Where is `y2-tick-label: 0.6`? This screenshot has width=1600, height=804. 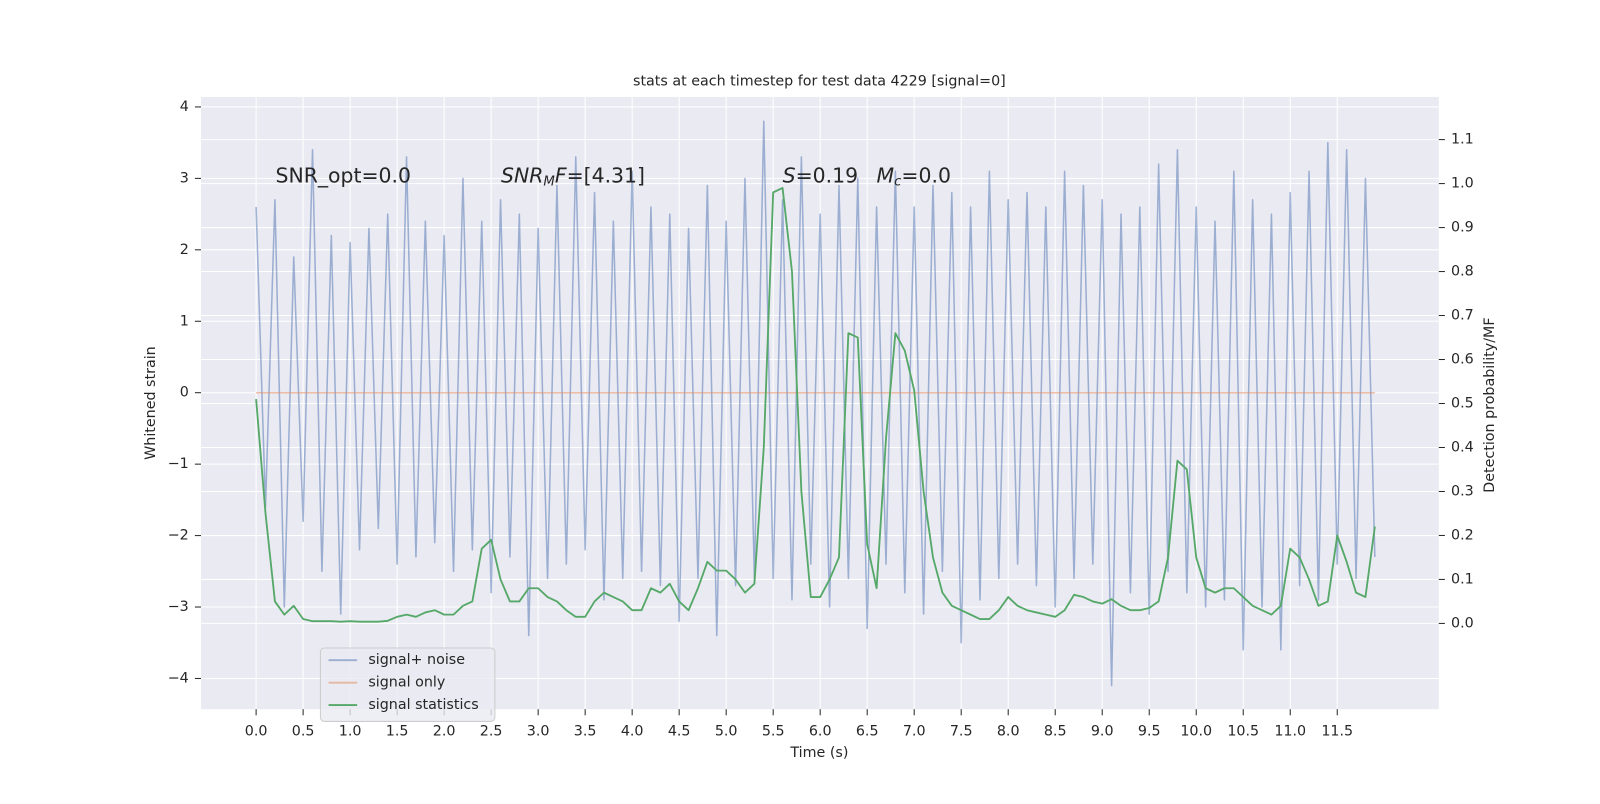
y2-tick-label: 0.6 is located at coordinates (1462, 360).